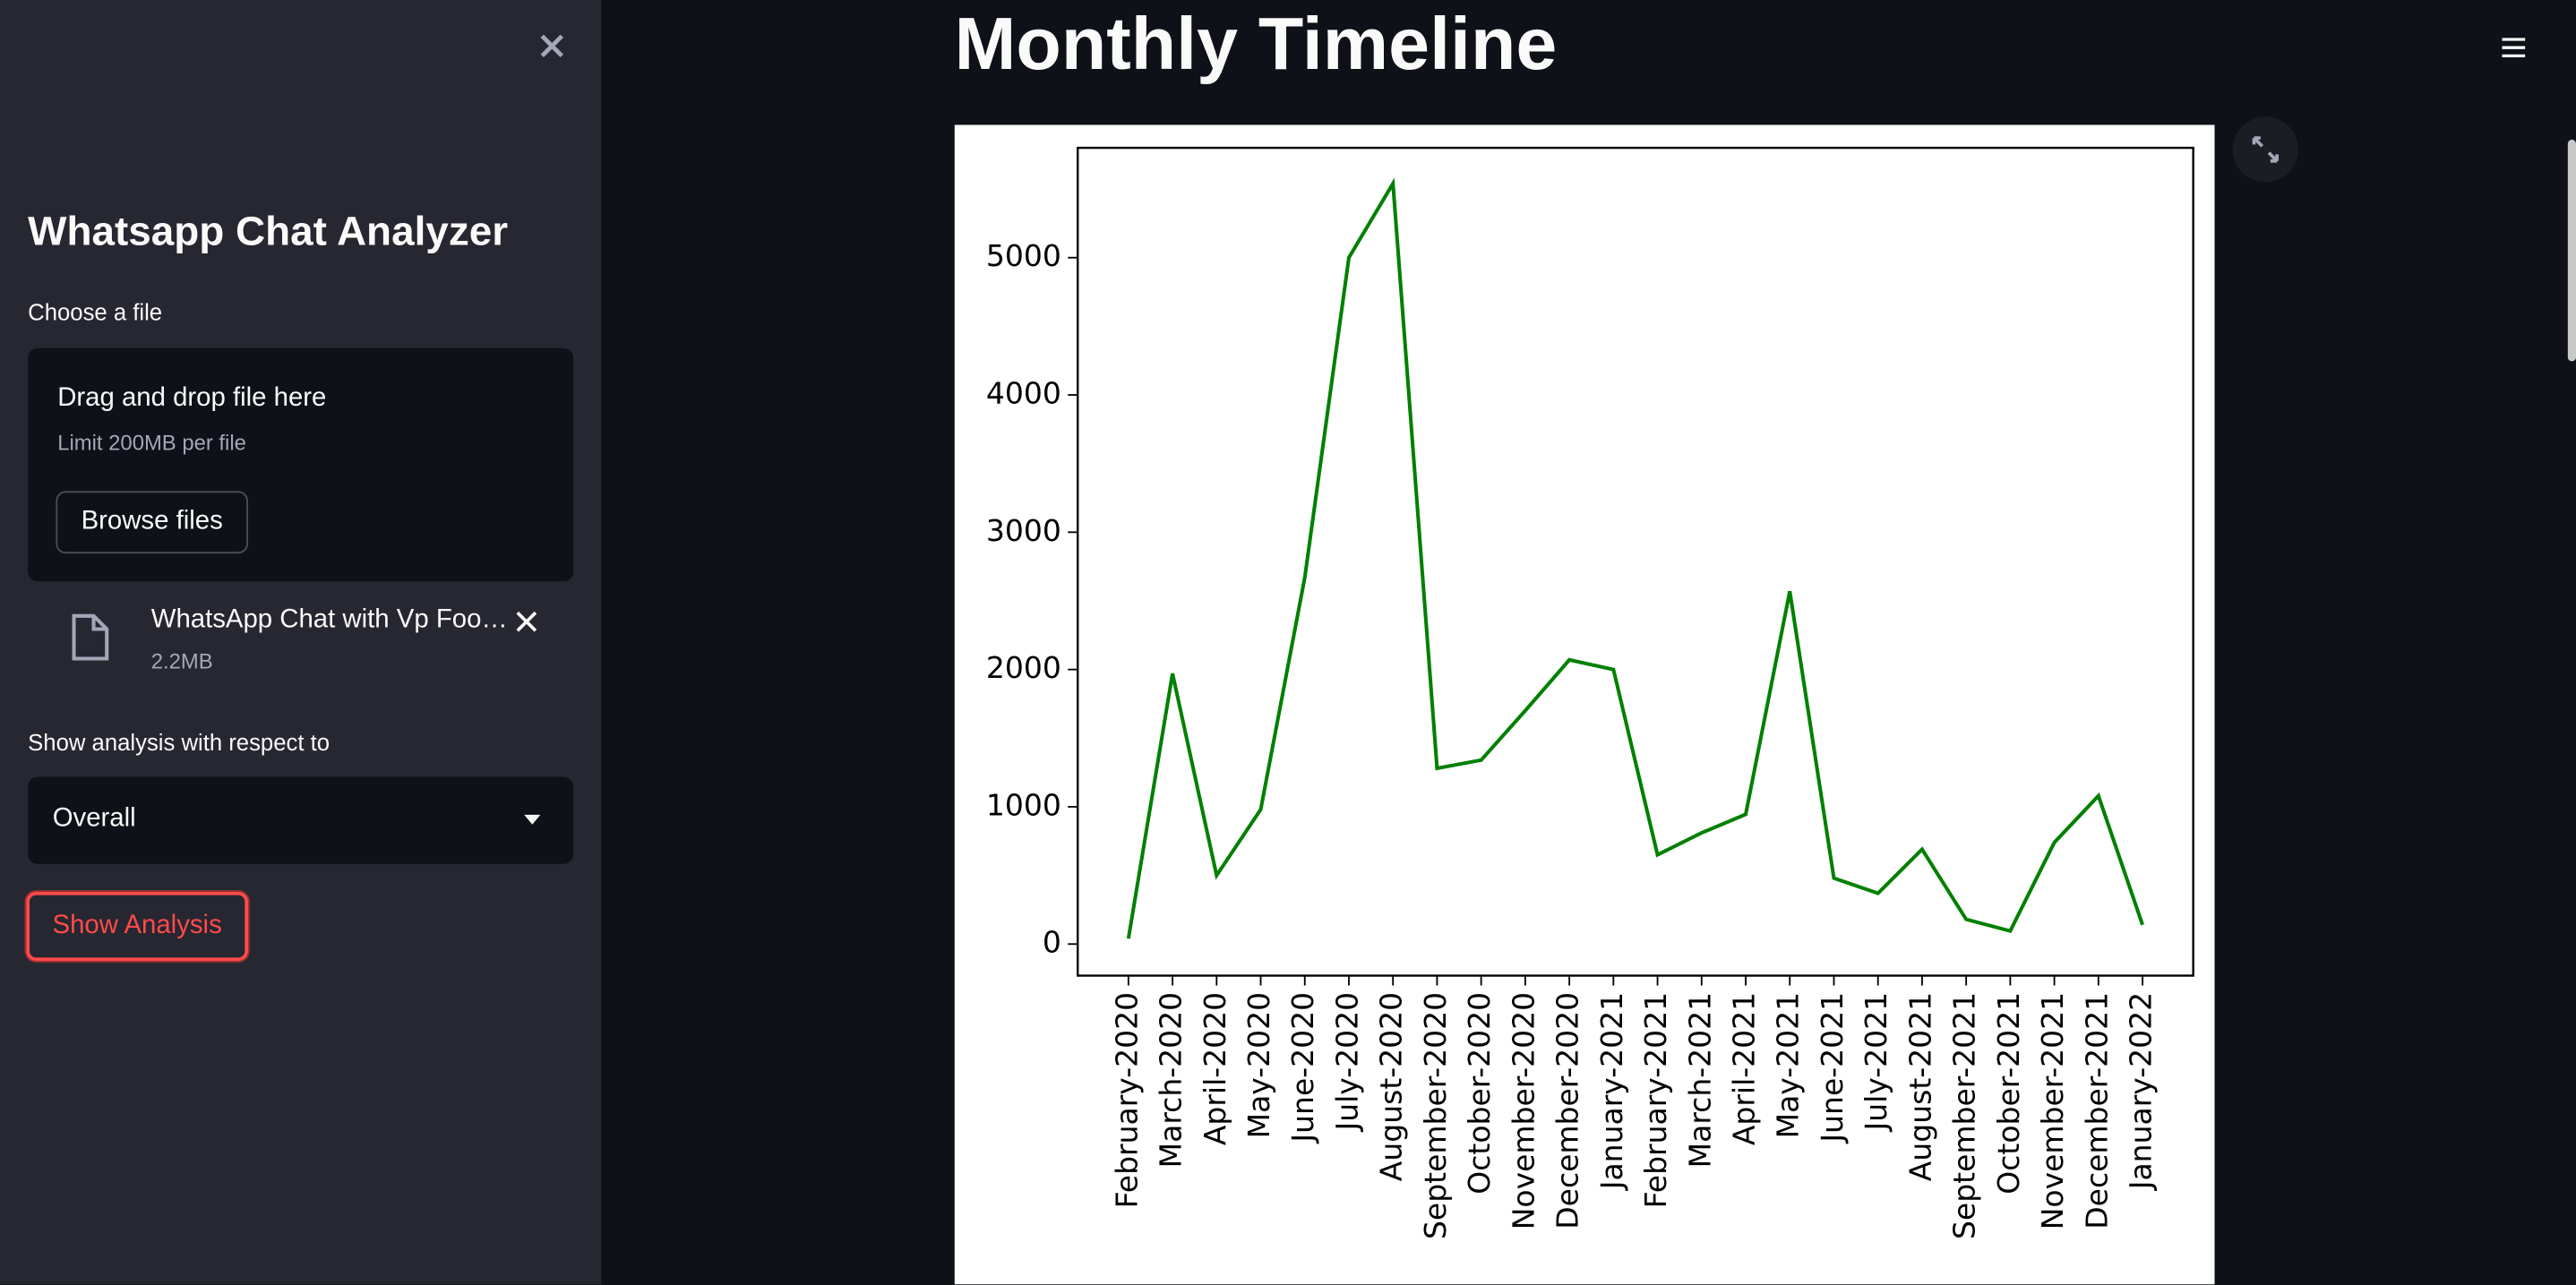  I want to click on x-tick-label: May-2020, so click(1258, 1065).